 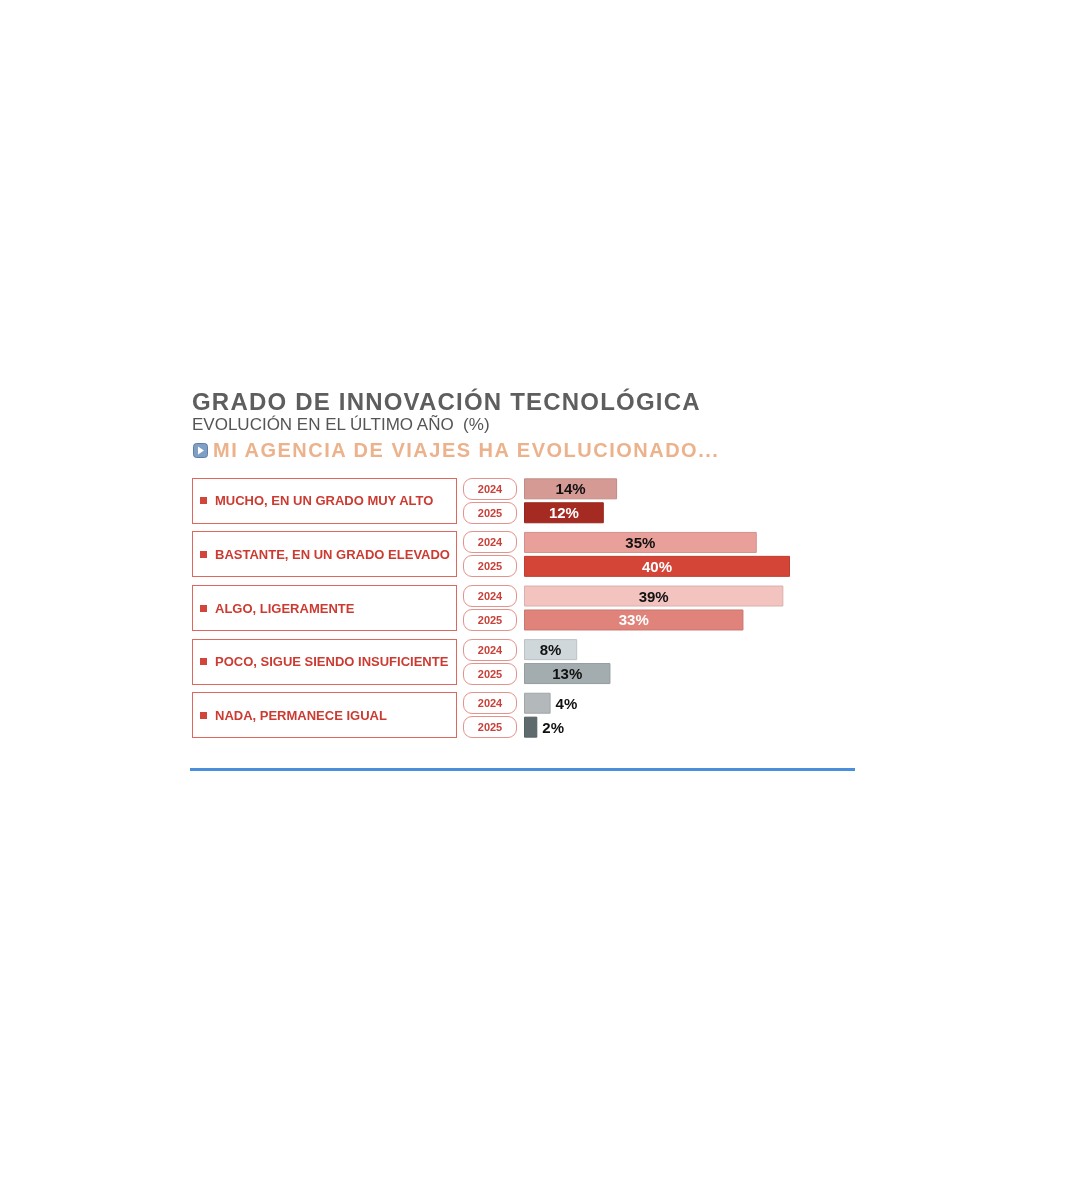 I want to click on data-label: 8%, so click(x=550, y=650).